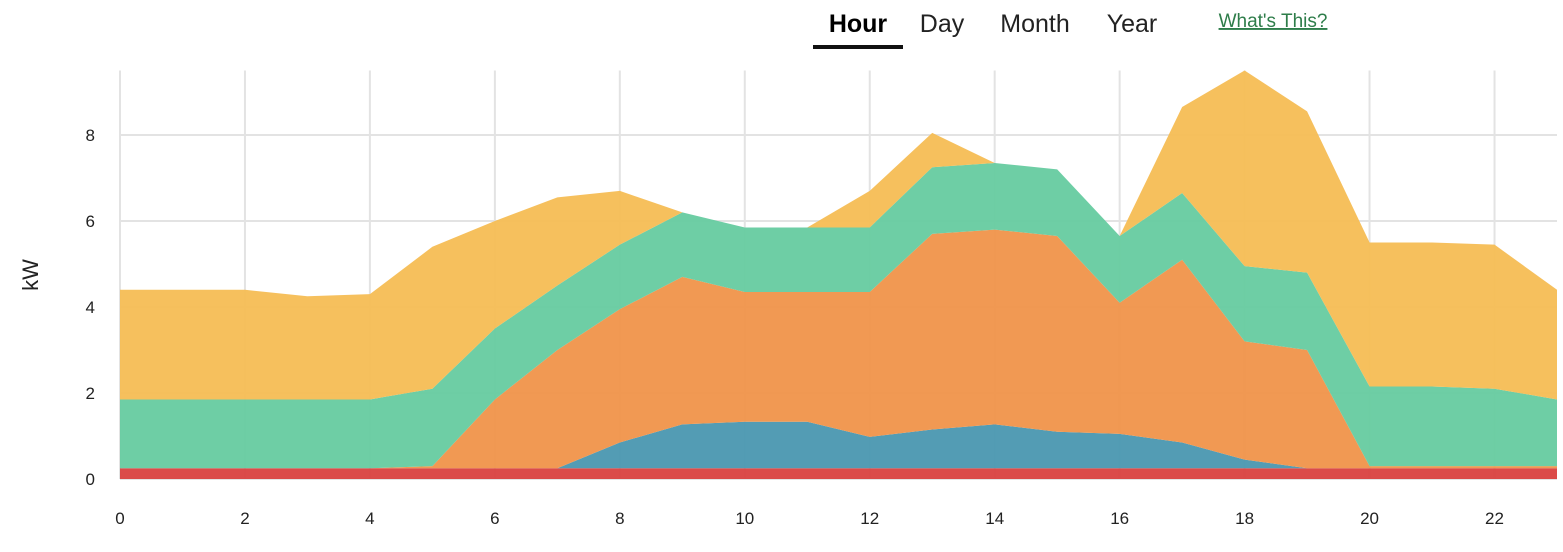 This screenshot has height=552, width=1563. What do you see at coordinates (119, 518) in the screenshot?
I see `x-tick-label: 0` at bounding box center [119, 518].